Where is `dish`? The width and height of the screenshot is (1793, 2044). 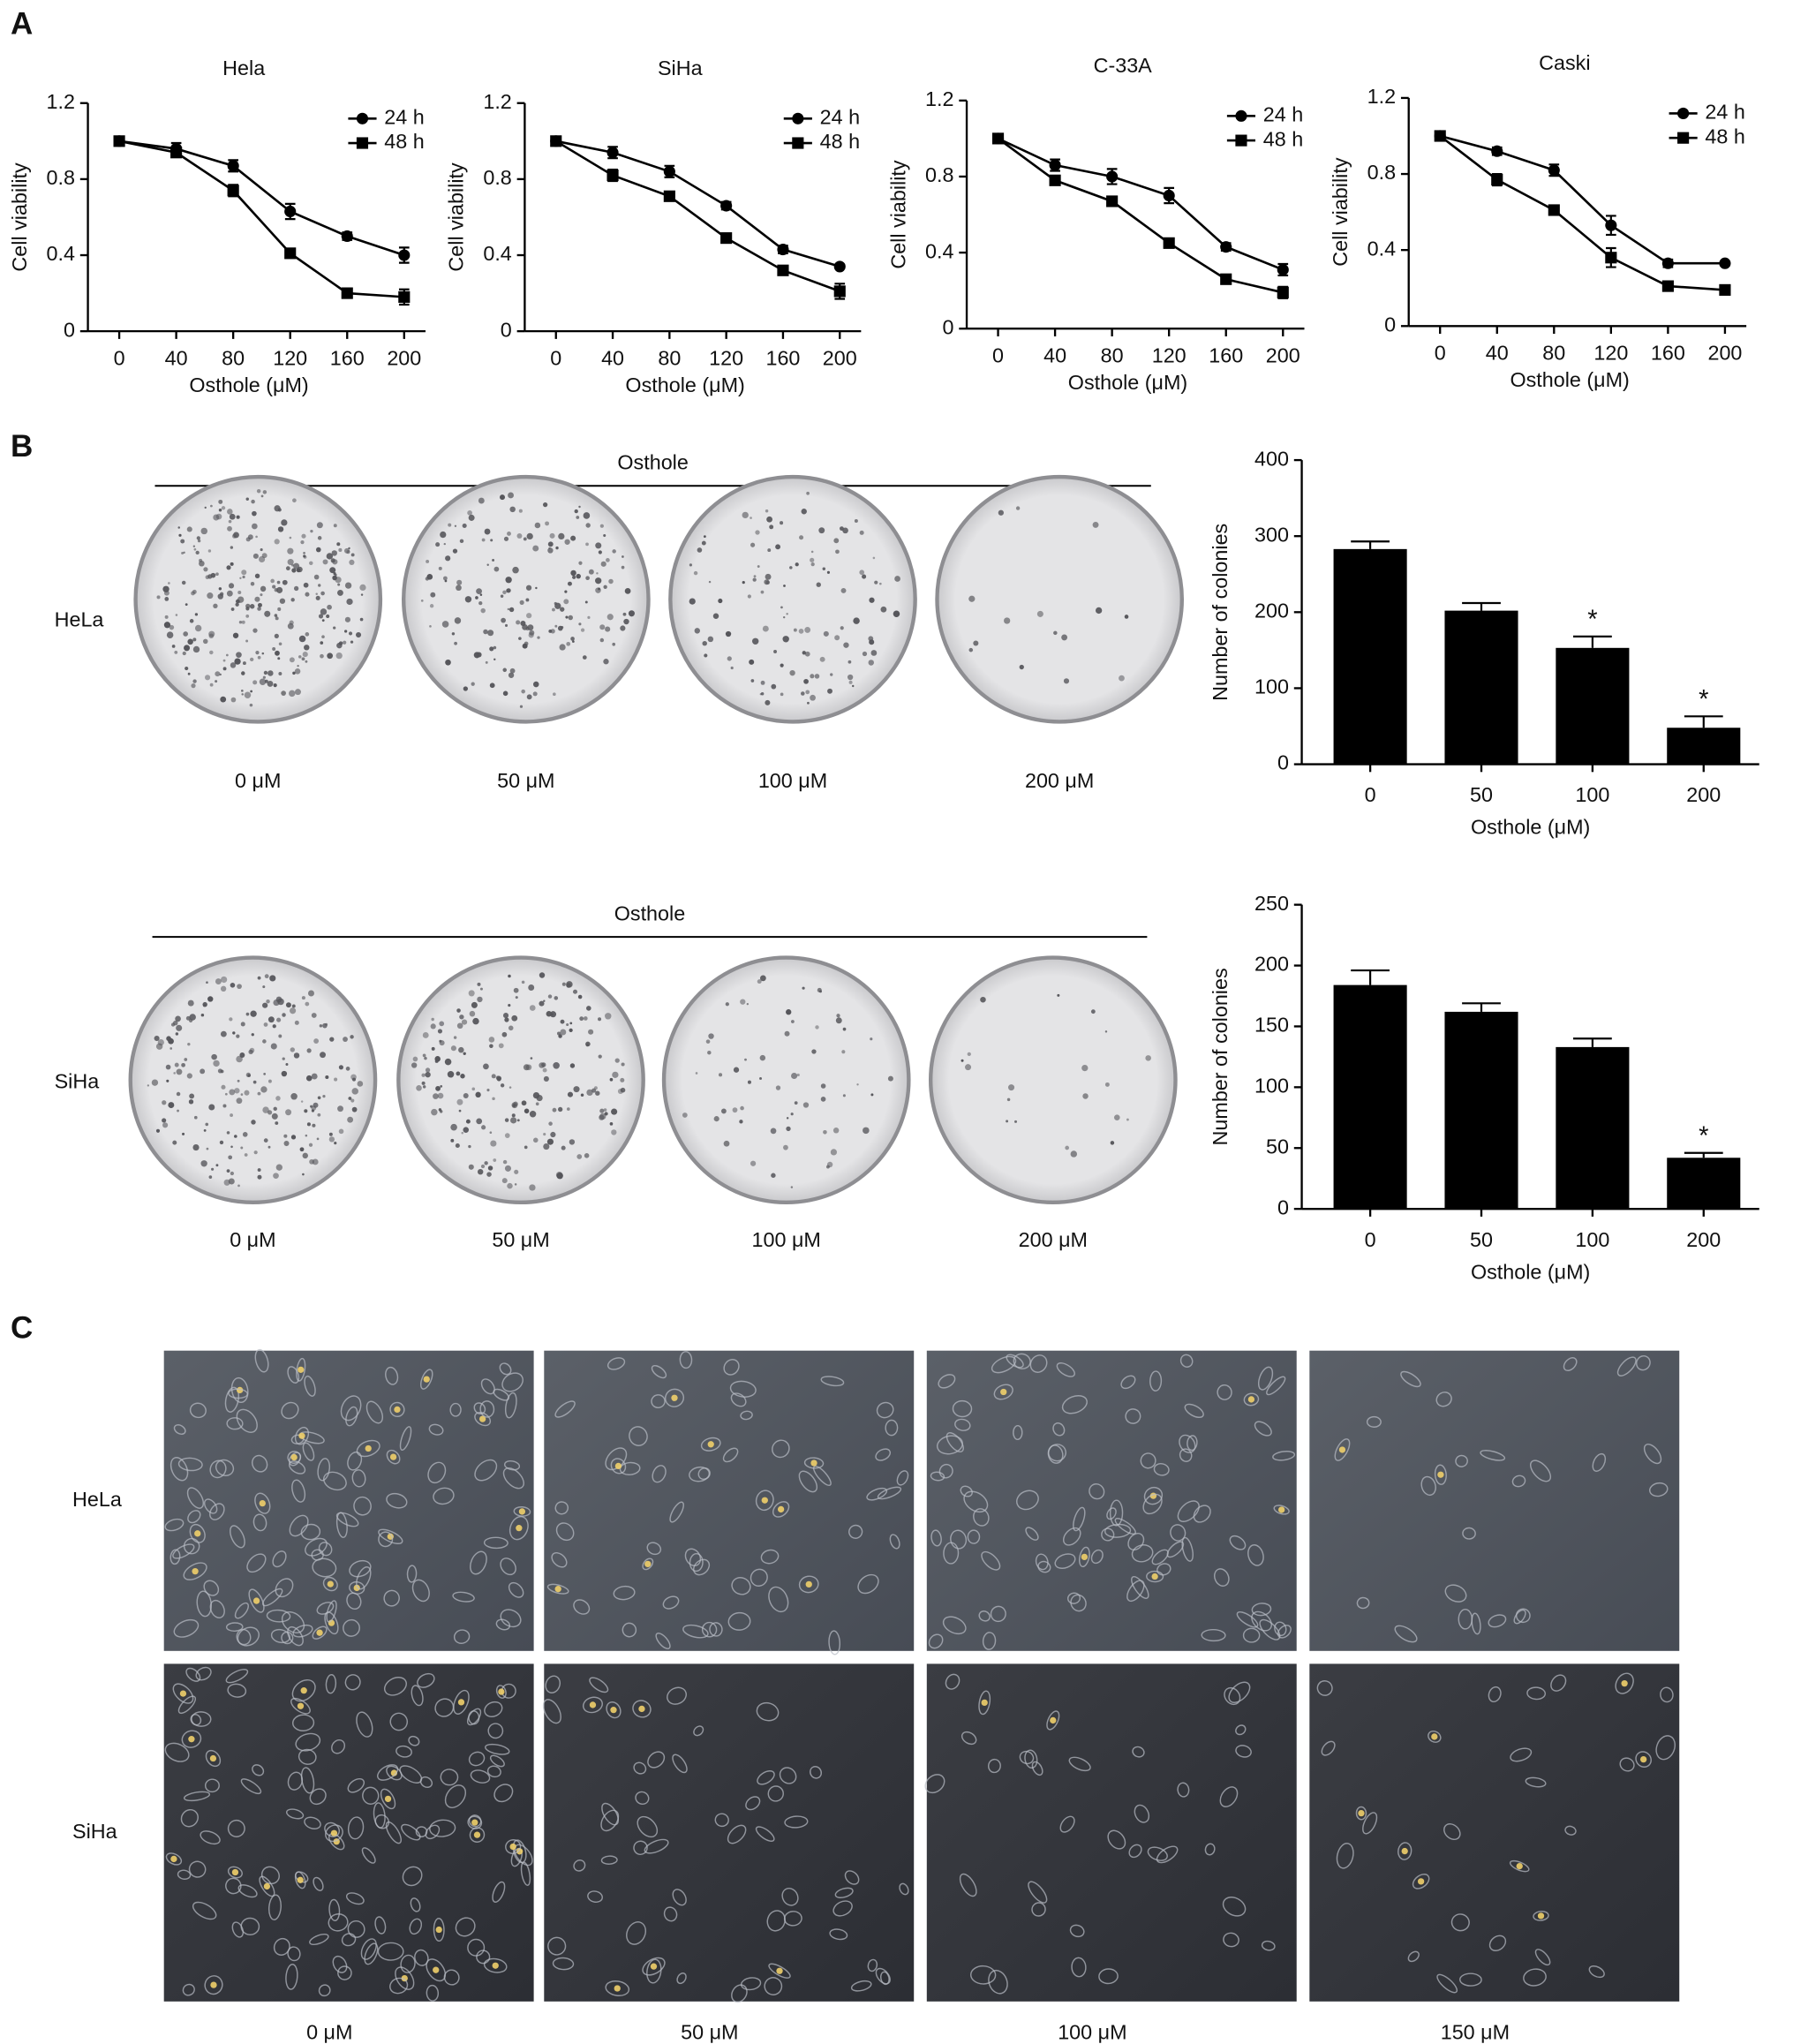 dish is located at coordinates (792, 599).